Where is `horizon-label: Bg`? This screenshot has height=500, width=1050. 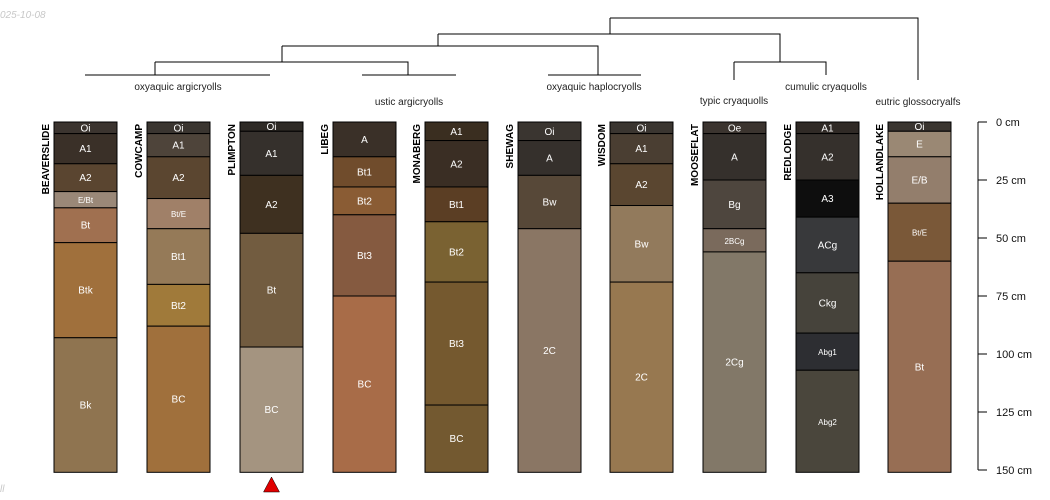
horizon-label: Bg is located at coordinates (734, 205).